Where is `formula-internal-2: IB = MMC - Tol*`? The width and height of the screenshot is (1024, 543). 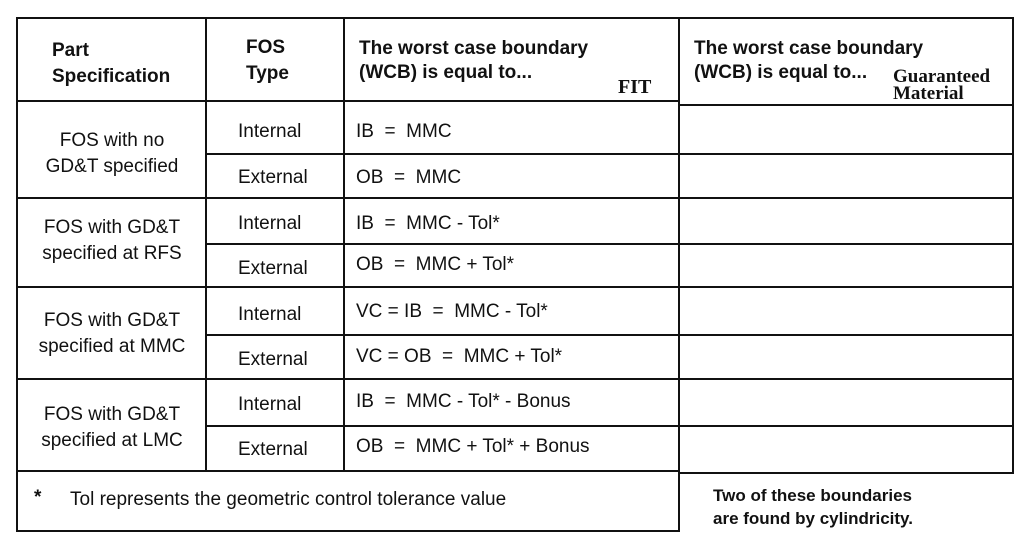
formula-internal-2: IB = MMC - Tol* is located at coordinates (428, 223).